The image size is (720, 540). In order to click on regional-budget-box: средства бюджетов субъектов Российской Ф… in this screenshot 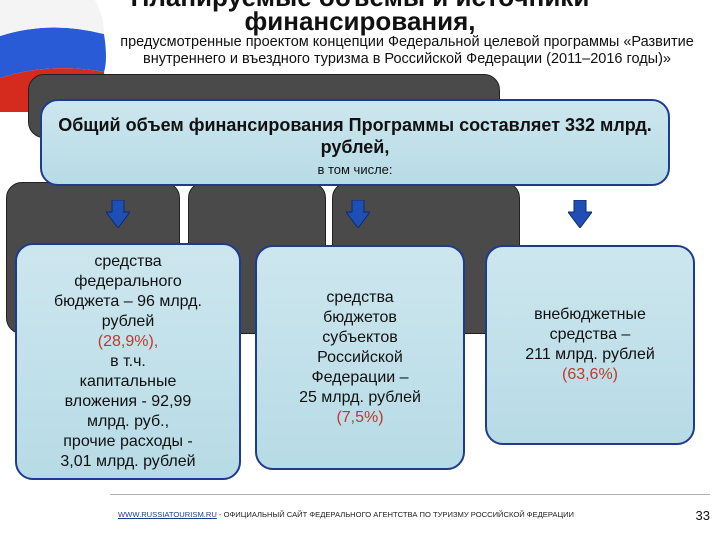, I will do `click(360, 357)`.